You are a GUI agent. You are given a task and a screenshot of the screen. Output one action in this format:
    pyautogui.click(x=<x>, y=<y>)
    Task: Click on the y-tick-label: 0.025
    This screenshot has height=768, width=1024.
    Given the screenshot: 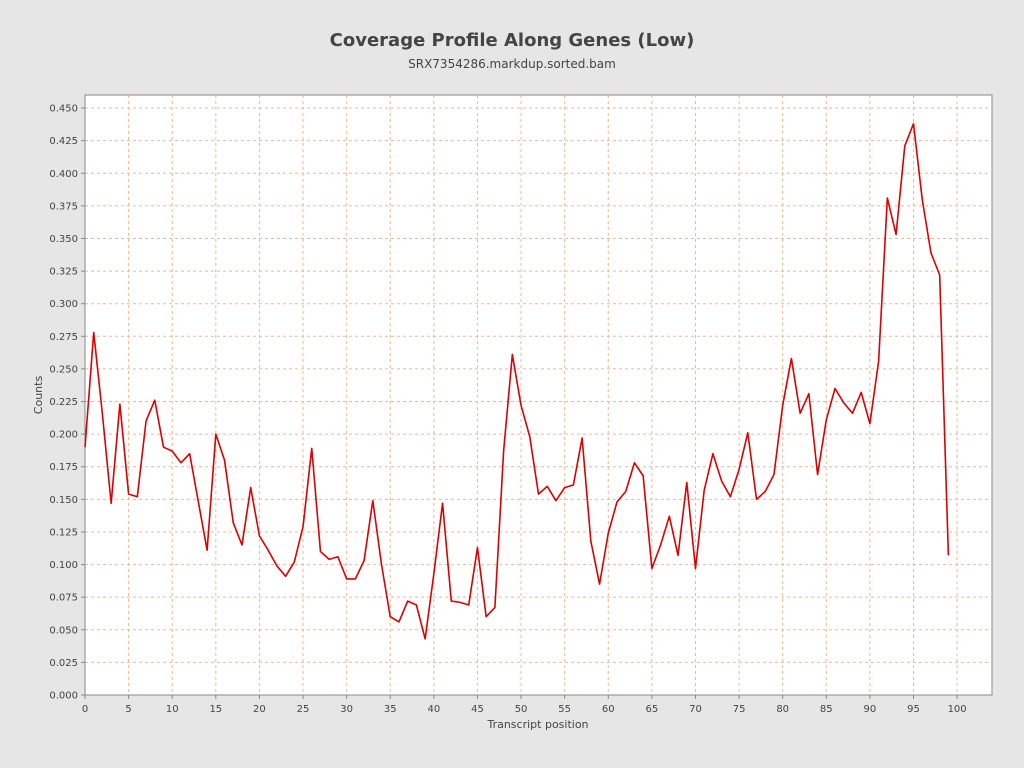 What is the action you would take?
    pyautogui.click(x=63, y=663)
    